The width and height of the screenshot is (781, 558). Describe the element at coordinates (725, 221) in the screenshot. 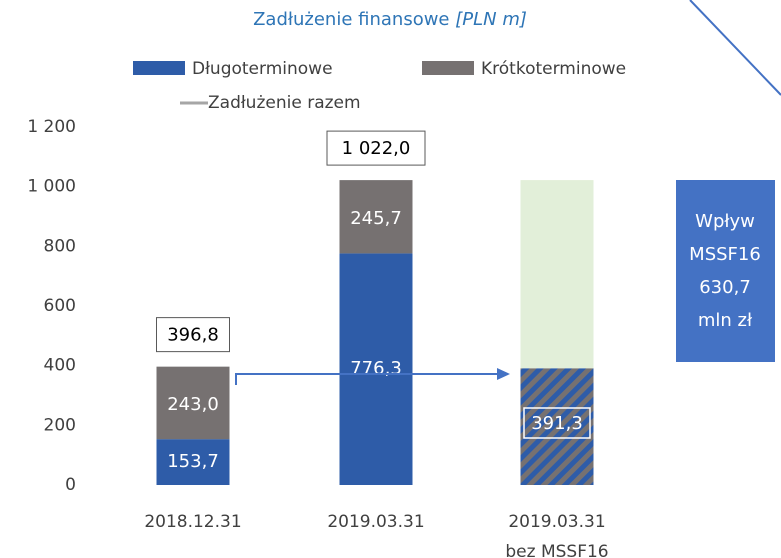

I see `impact-text: Wpływ` at that location.